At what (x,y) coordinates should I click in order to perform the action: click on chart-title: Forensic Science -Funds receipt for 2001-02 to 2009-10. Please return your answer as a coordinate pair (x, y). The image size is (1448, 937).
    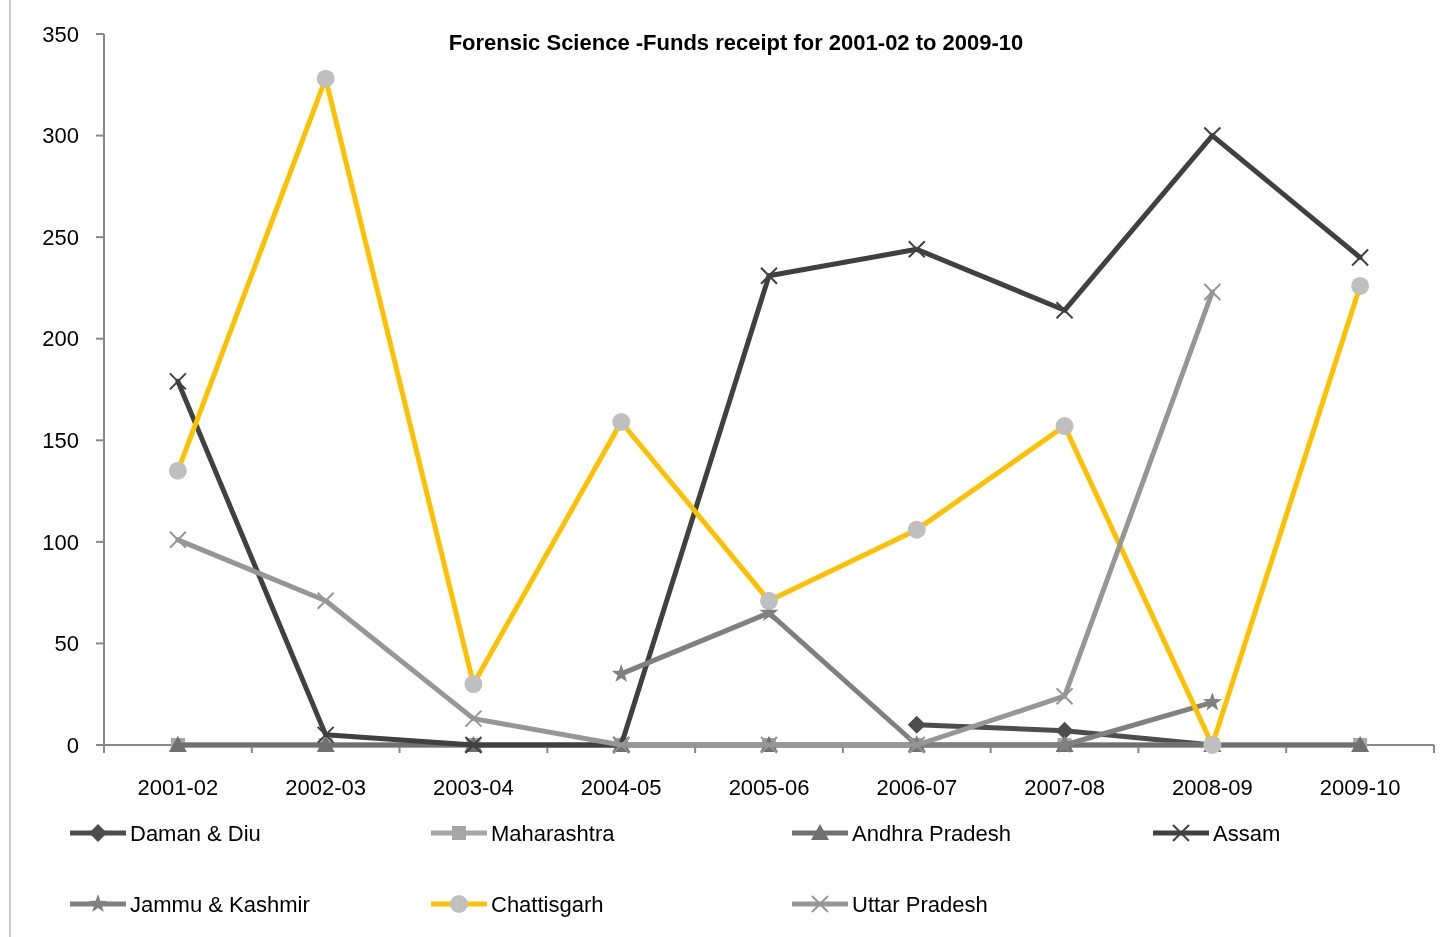
    Looking at the image, I should click on (736, 42).